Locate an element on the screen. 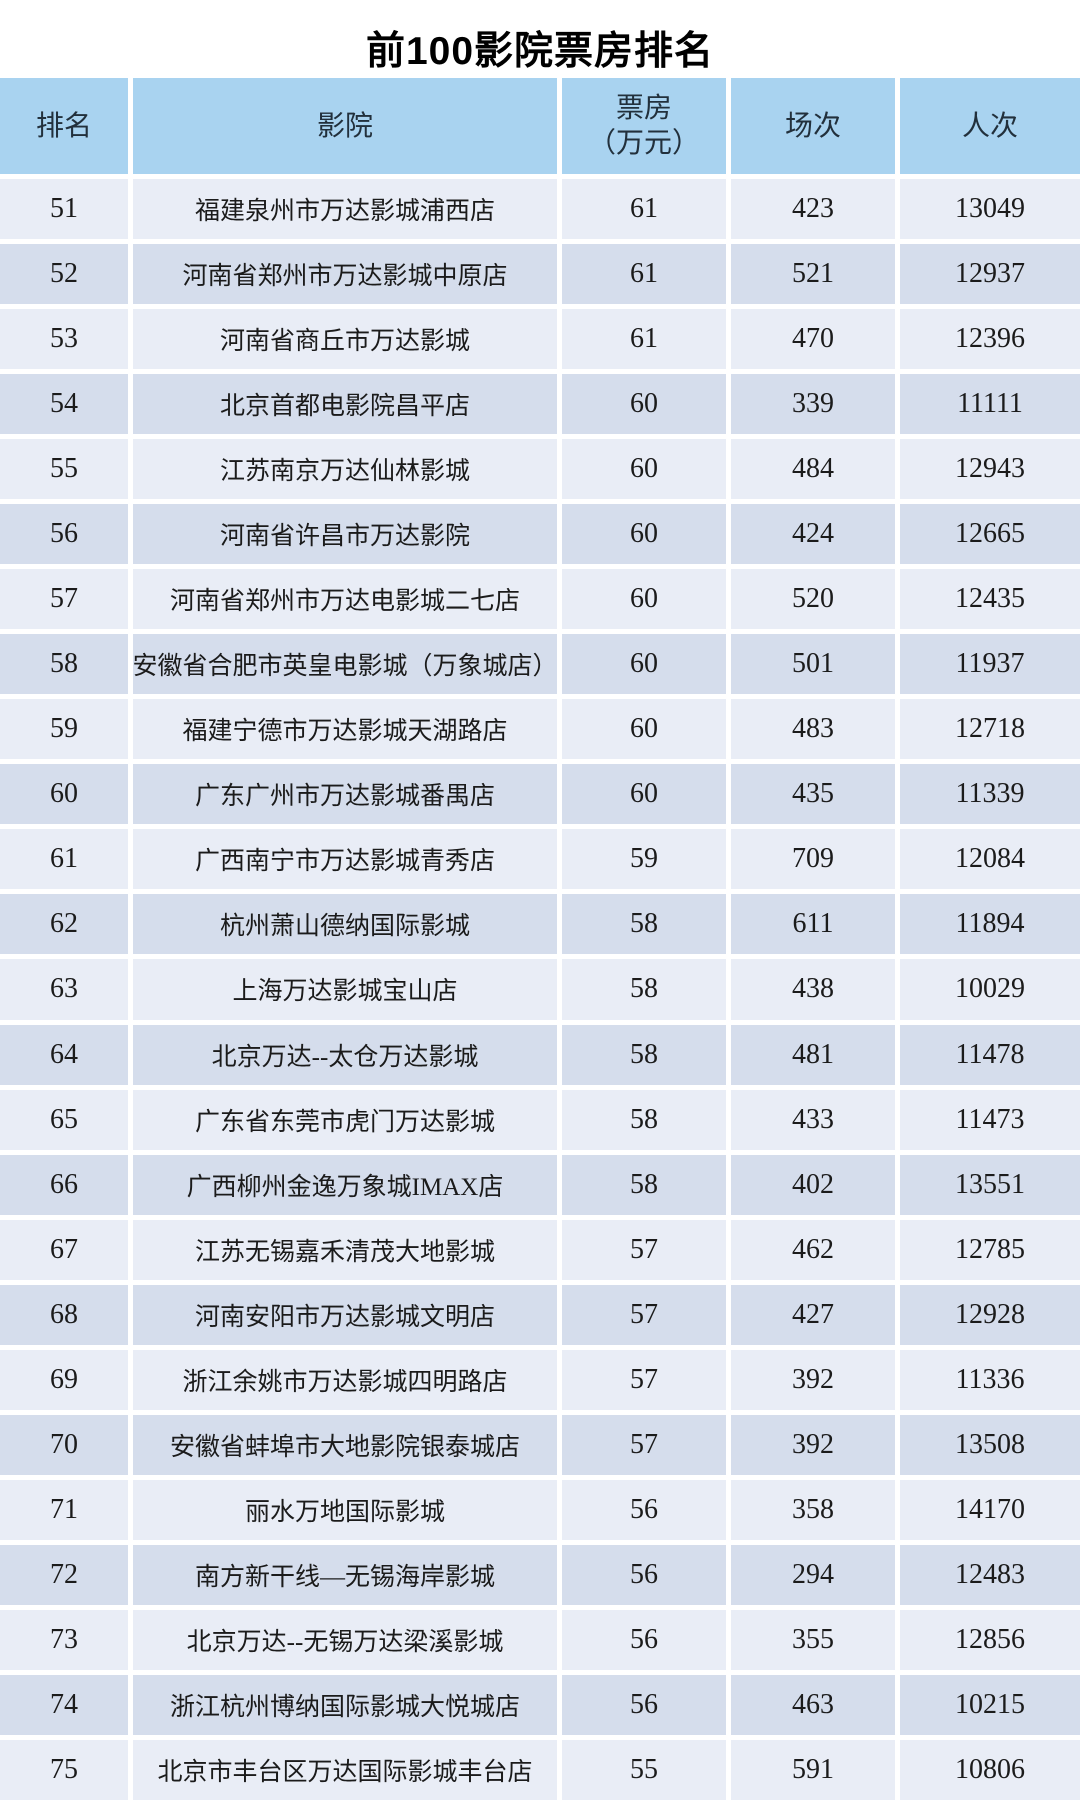 This screenshot has height=1800, width=1080. boxoffice-cell: 59 is located at coordinates (644, 859).